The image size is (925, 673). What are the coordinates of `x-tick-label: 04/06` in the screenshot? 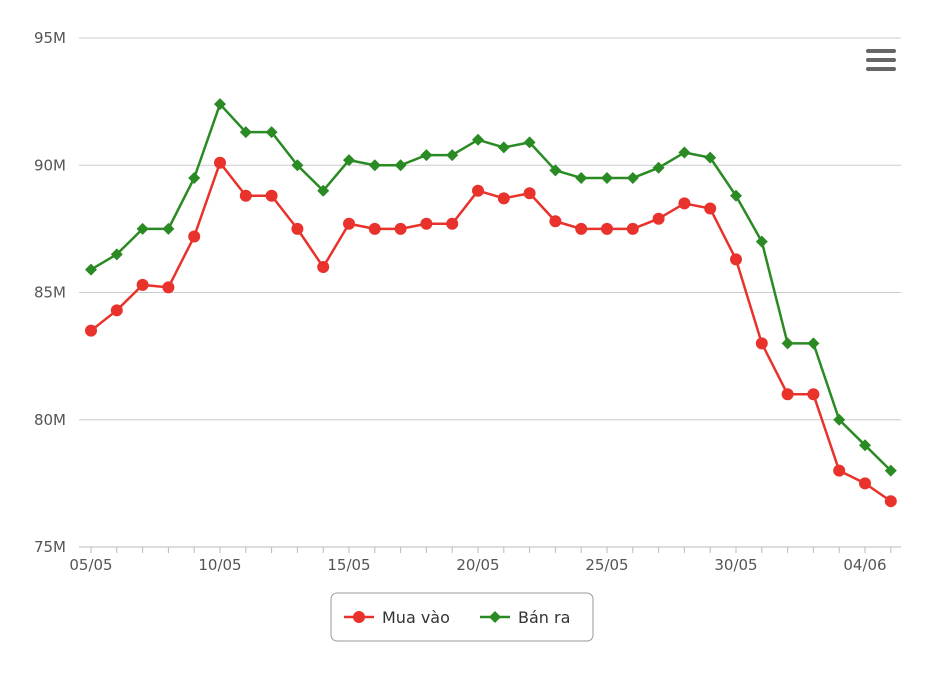 It's located at (864, 565).